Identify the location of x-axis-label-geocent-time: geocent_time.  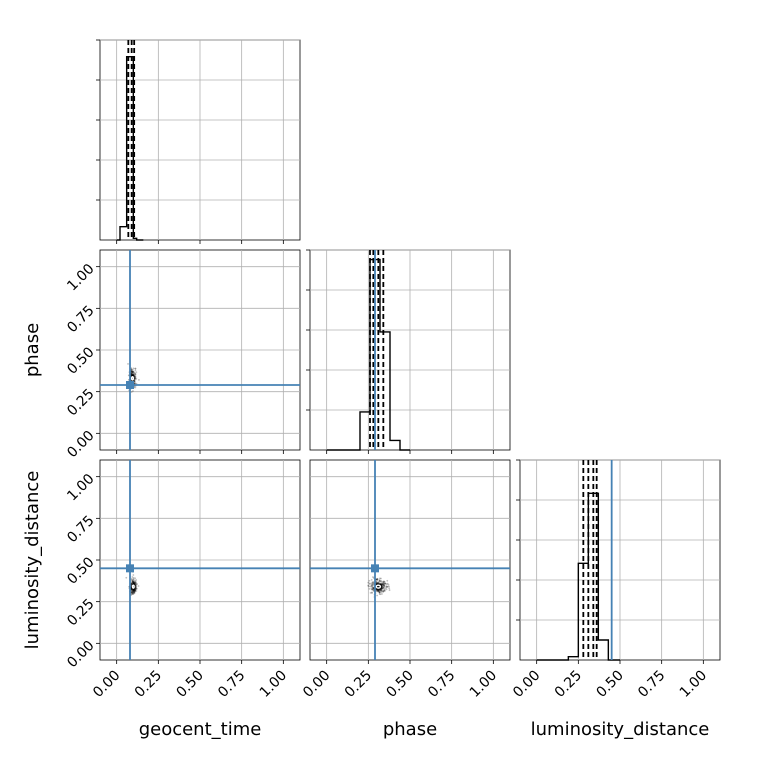
(200, 729).